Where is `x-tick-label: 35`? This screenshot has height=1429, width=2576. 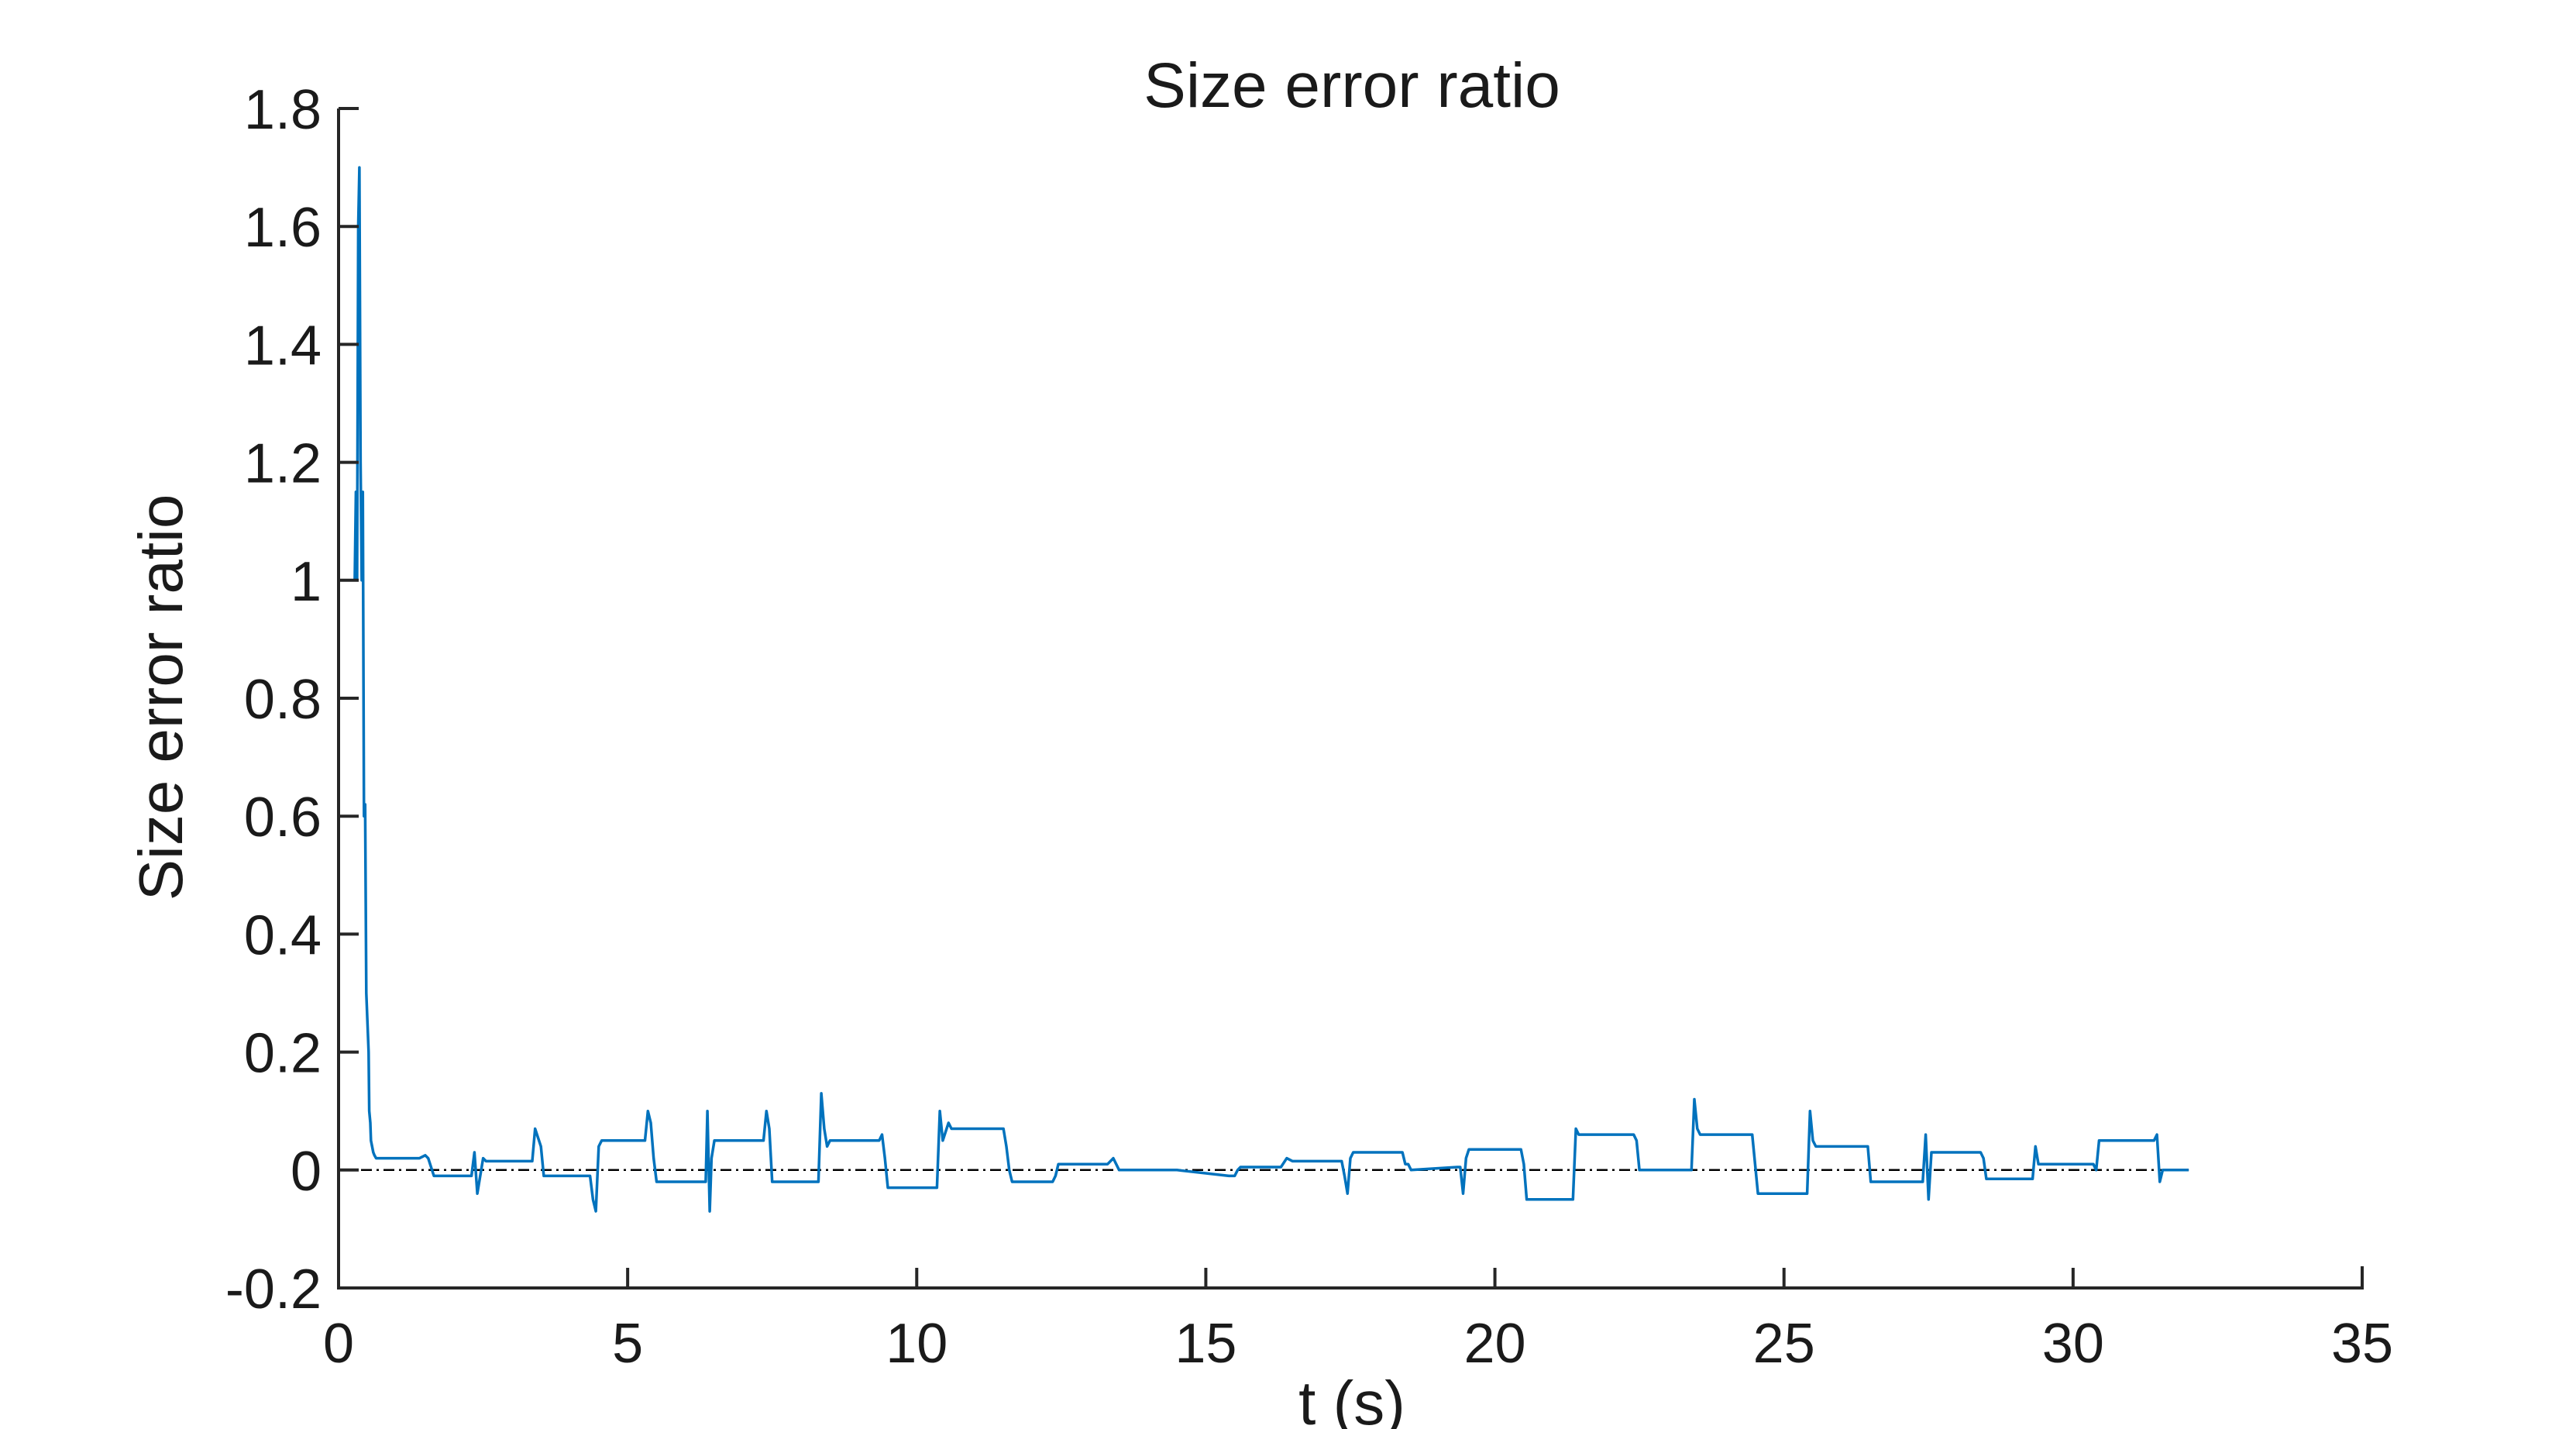 x-tick-label: 35 is located at coordinates (2362, 1344).